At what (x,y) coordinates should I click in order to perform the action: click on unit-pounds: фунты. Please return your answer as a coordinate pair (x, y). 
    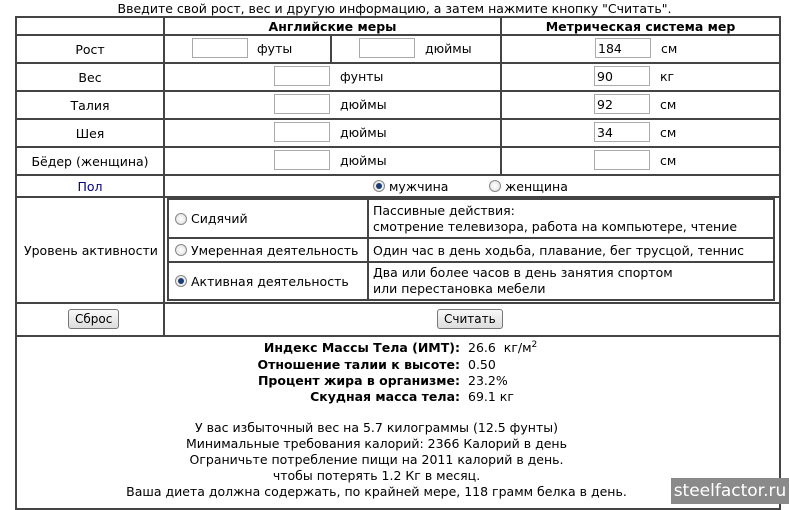
    Looking at the image, I should click on (362, 76).